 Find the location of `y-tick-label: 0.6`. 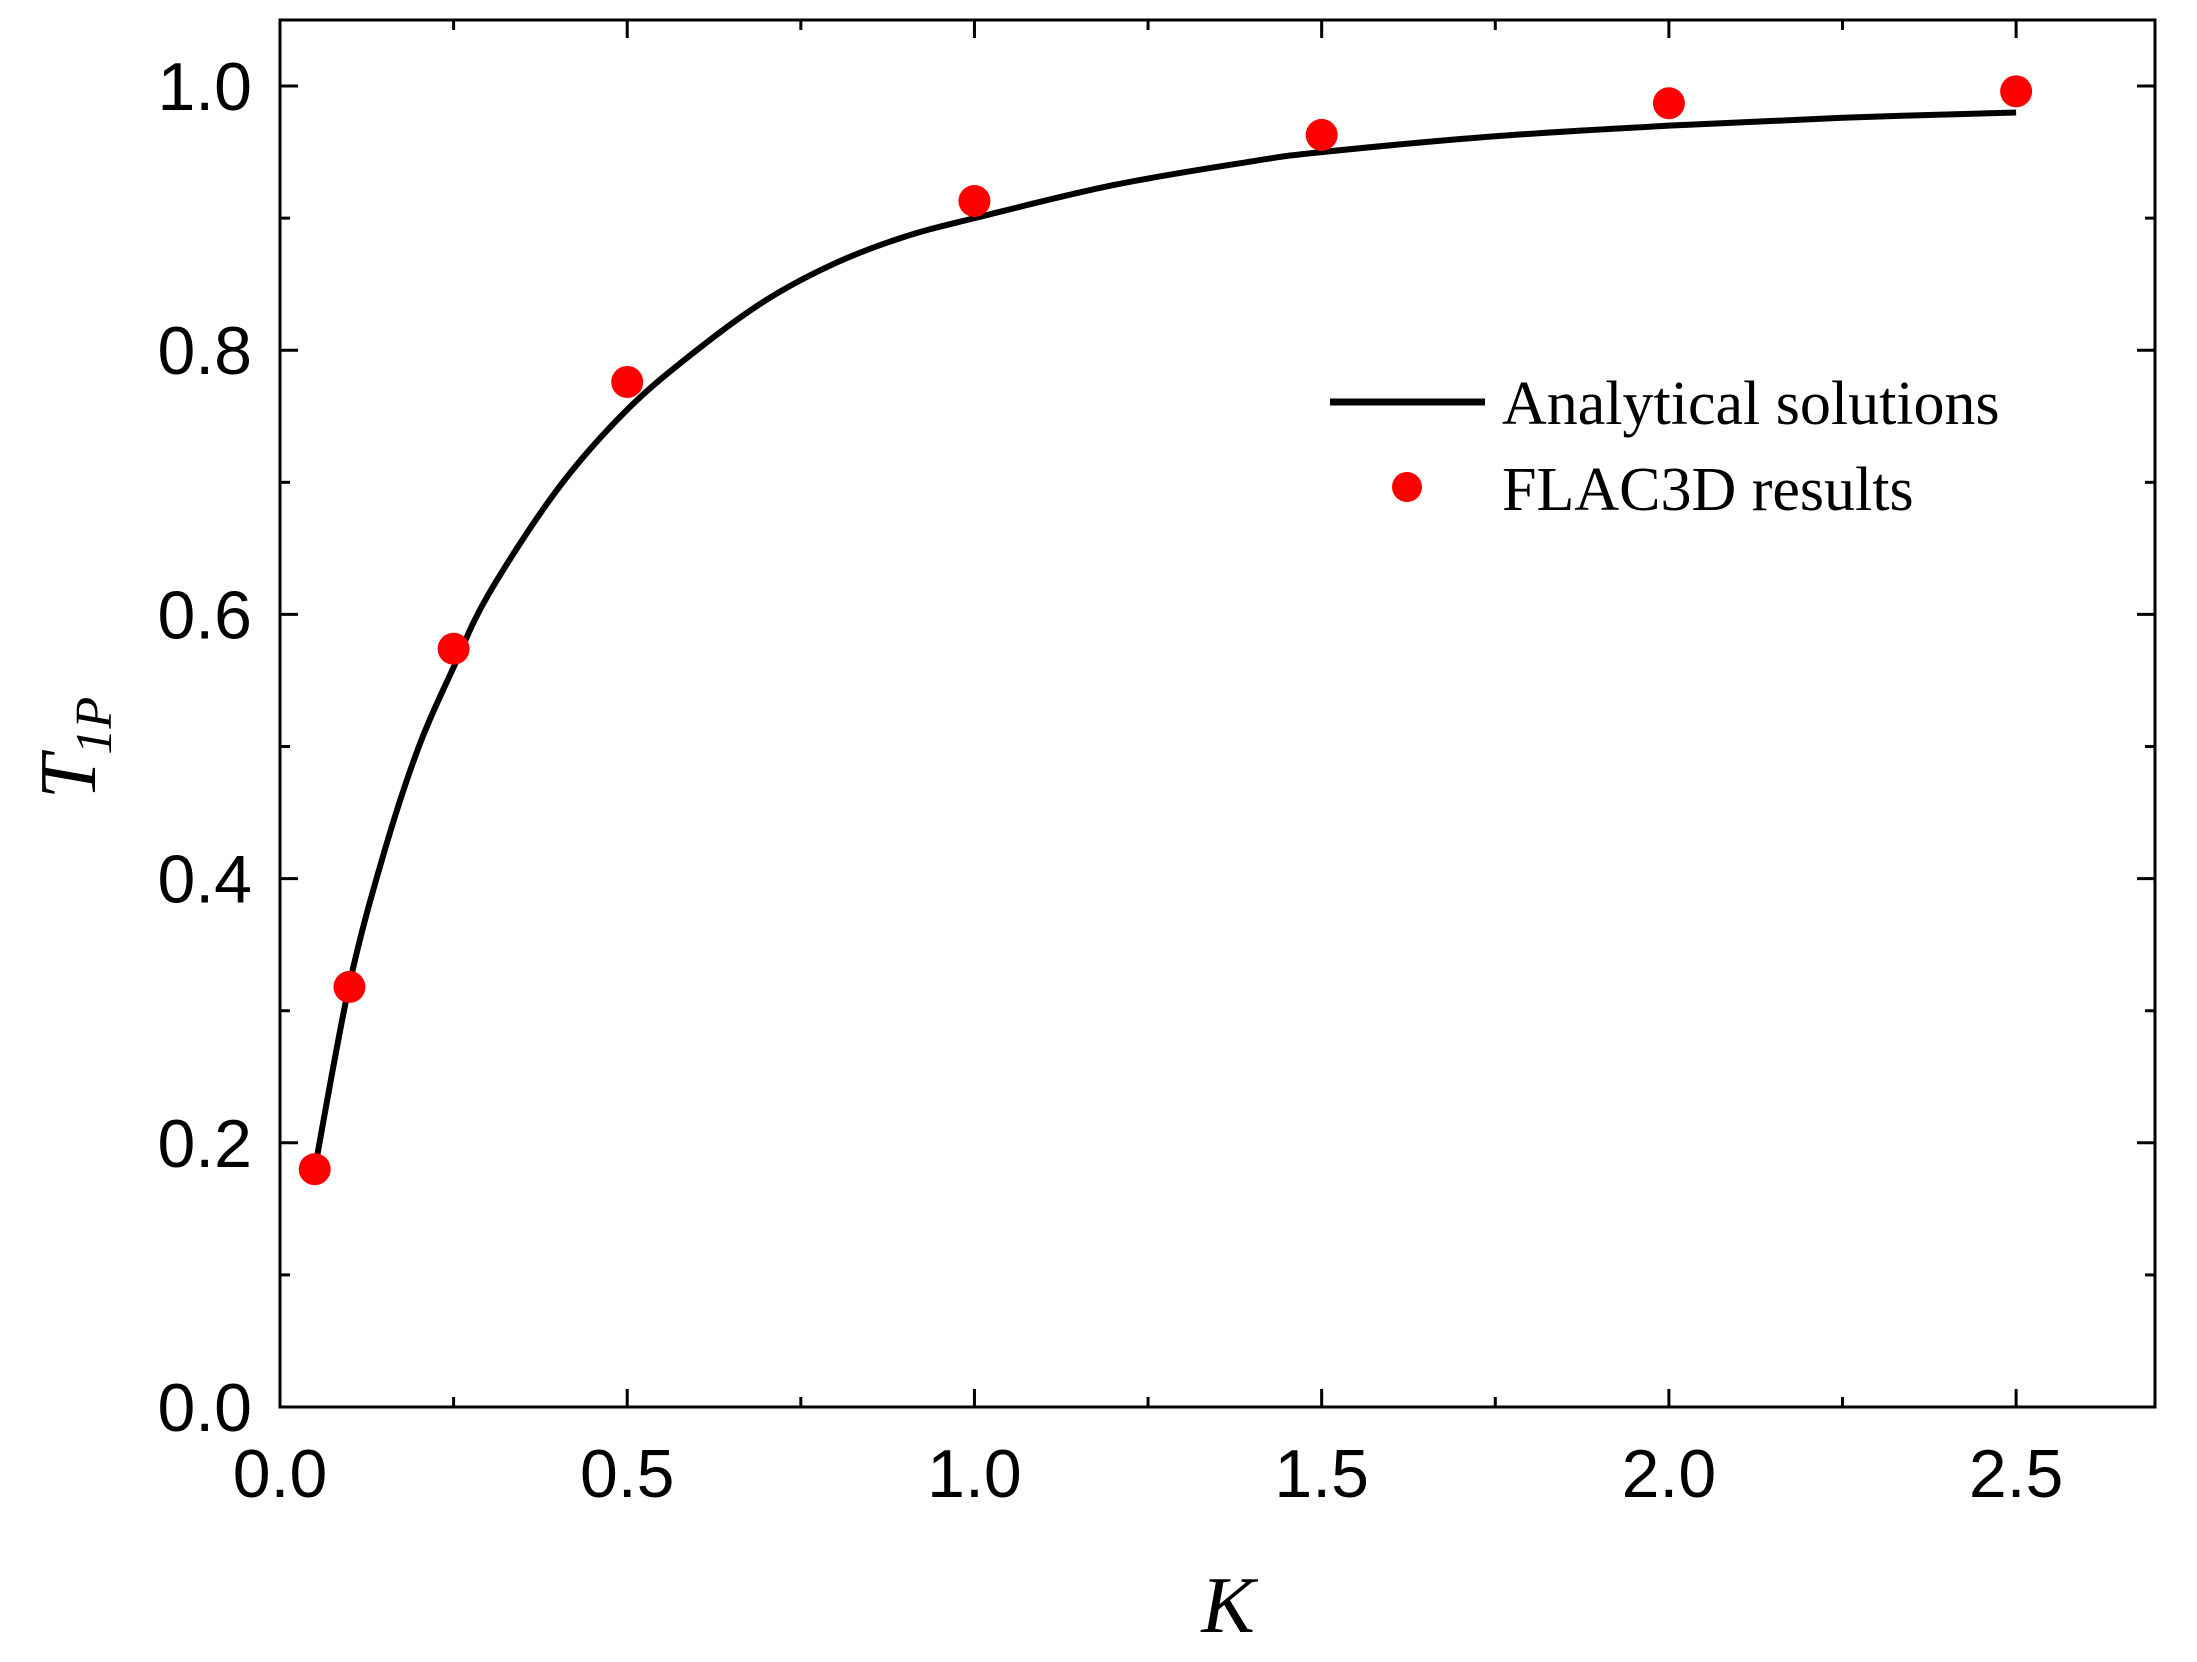

y-tick-label: 0.6 is located at coordinates (204, 615).